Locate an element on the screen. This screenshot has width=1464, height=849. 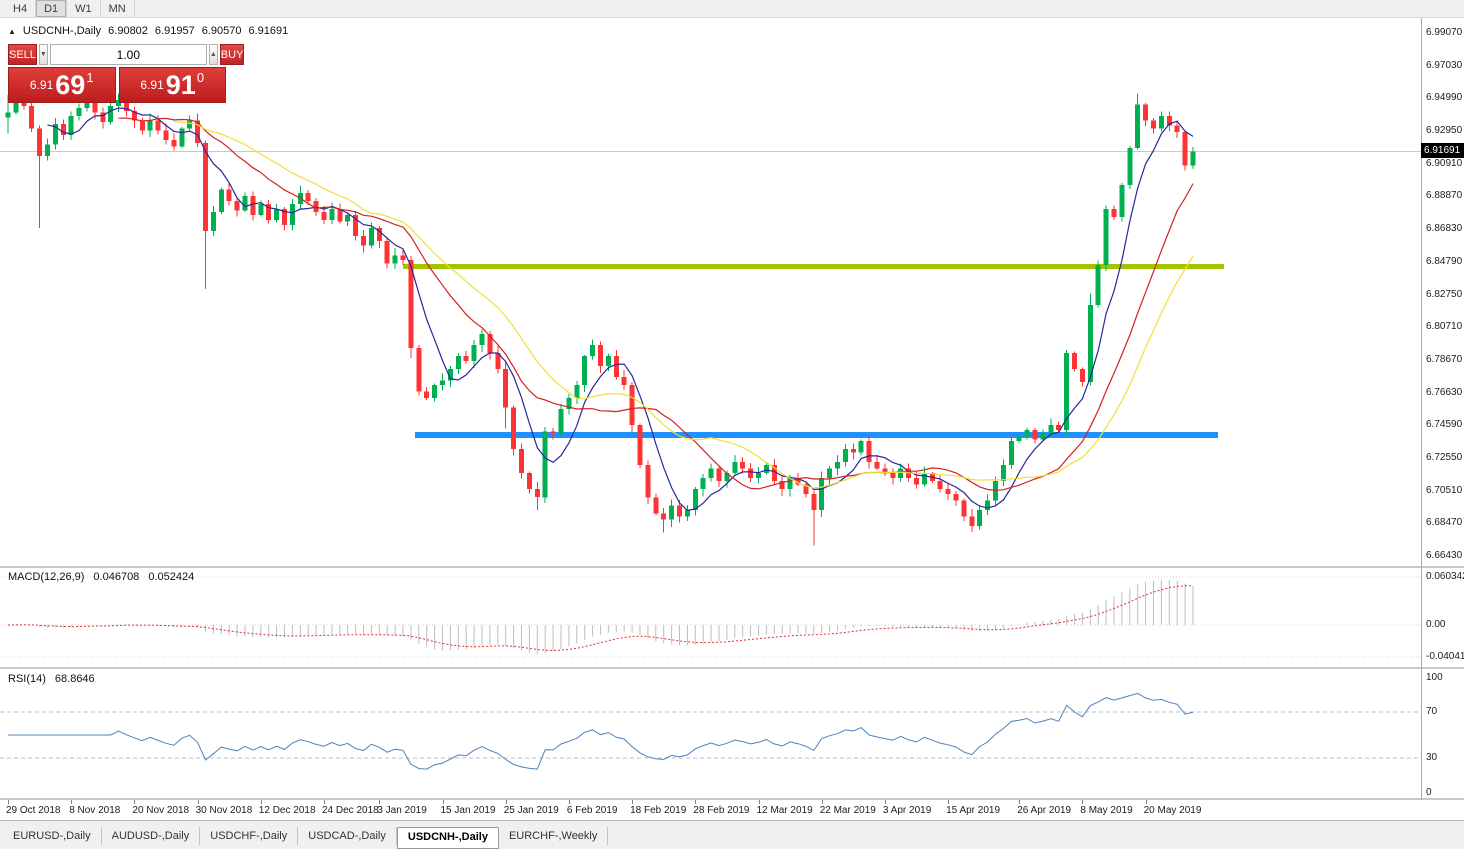
one-click-trading-panel: SELL ▼ ▲ BUY 6.91 69 1 6.91 91 0 is located at coordinates (126, 73).